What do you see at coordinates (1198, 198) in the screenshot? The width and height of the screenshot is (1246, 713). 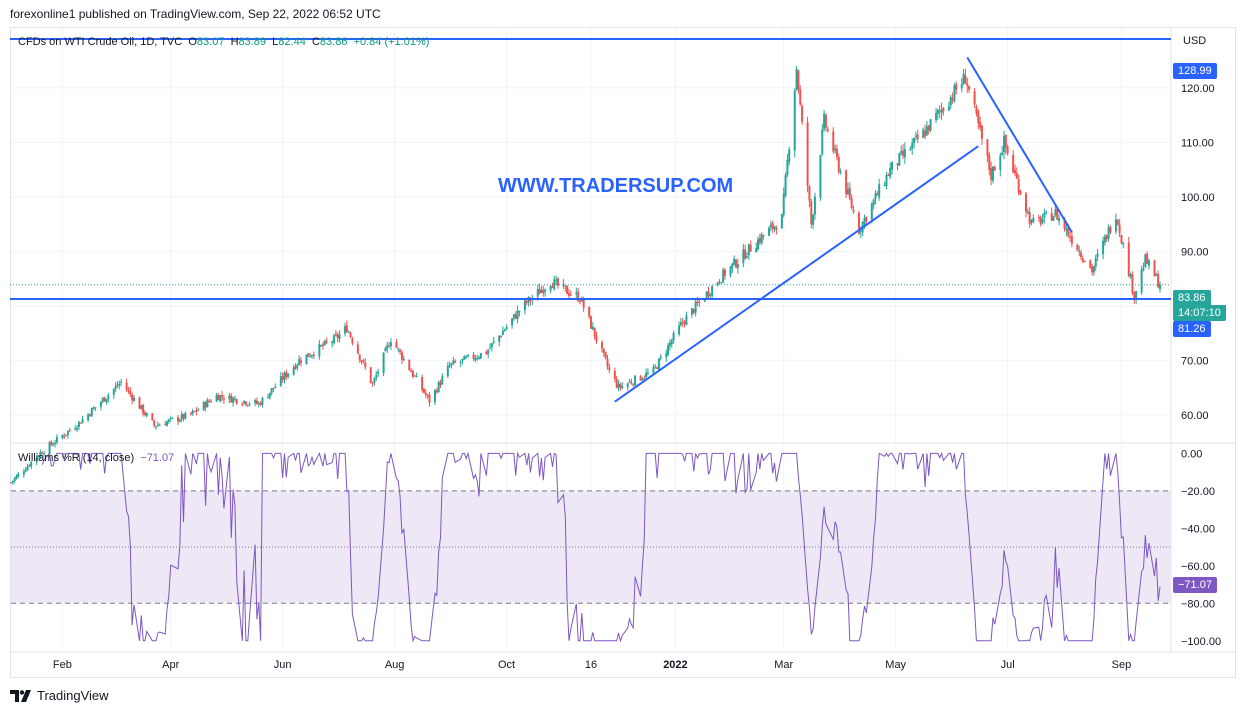 I see `price-tick-label: 100.00` at bounding box center [1198, 198].